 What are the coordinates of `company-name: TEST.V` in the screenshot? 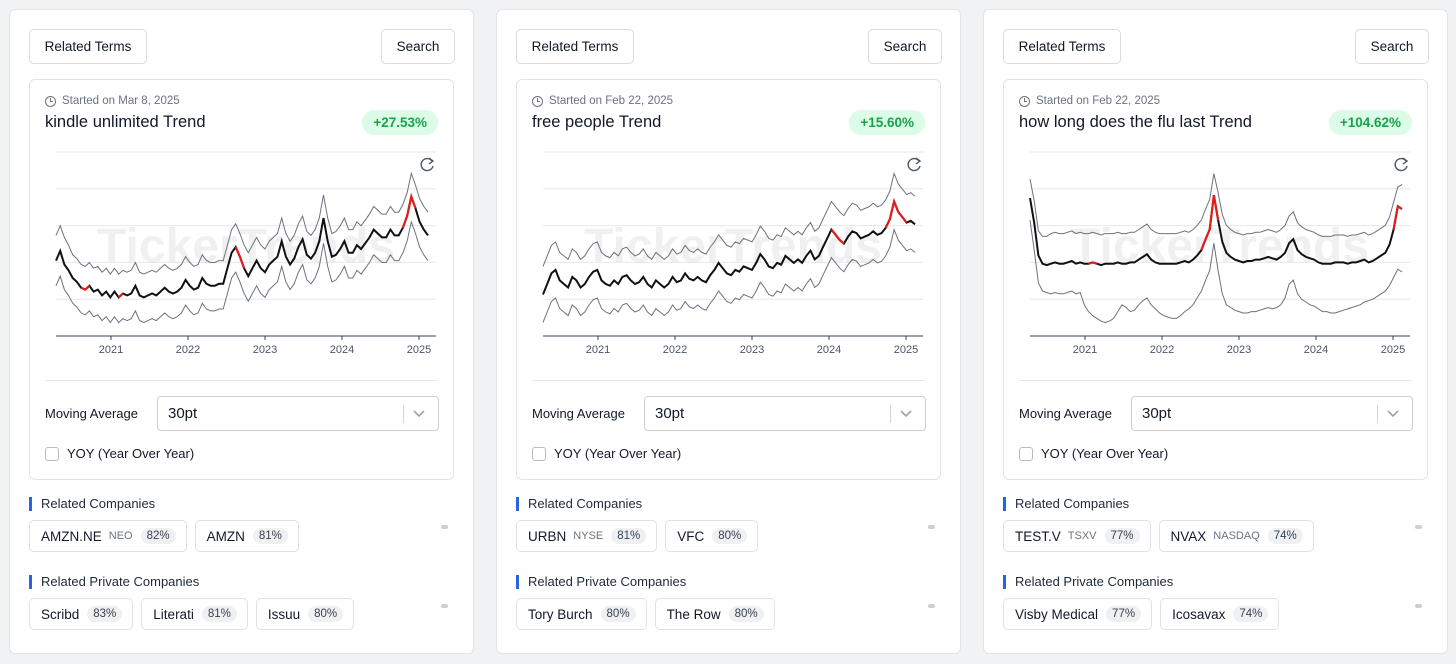 It's located at (1038, 536).